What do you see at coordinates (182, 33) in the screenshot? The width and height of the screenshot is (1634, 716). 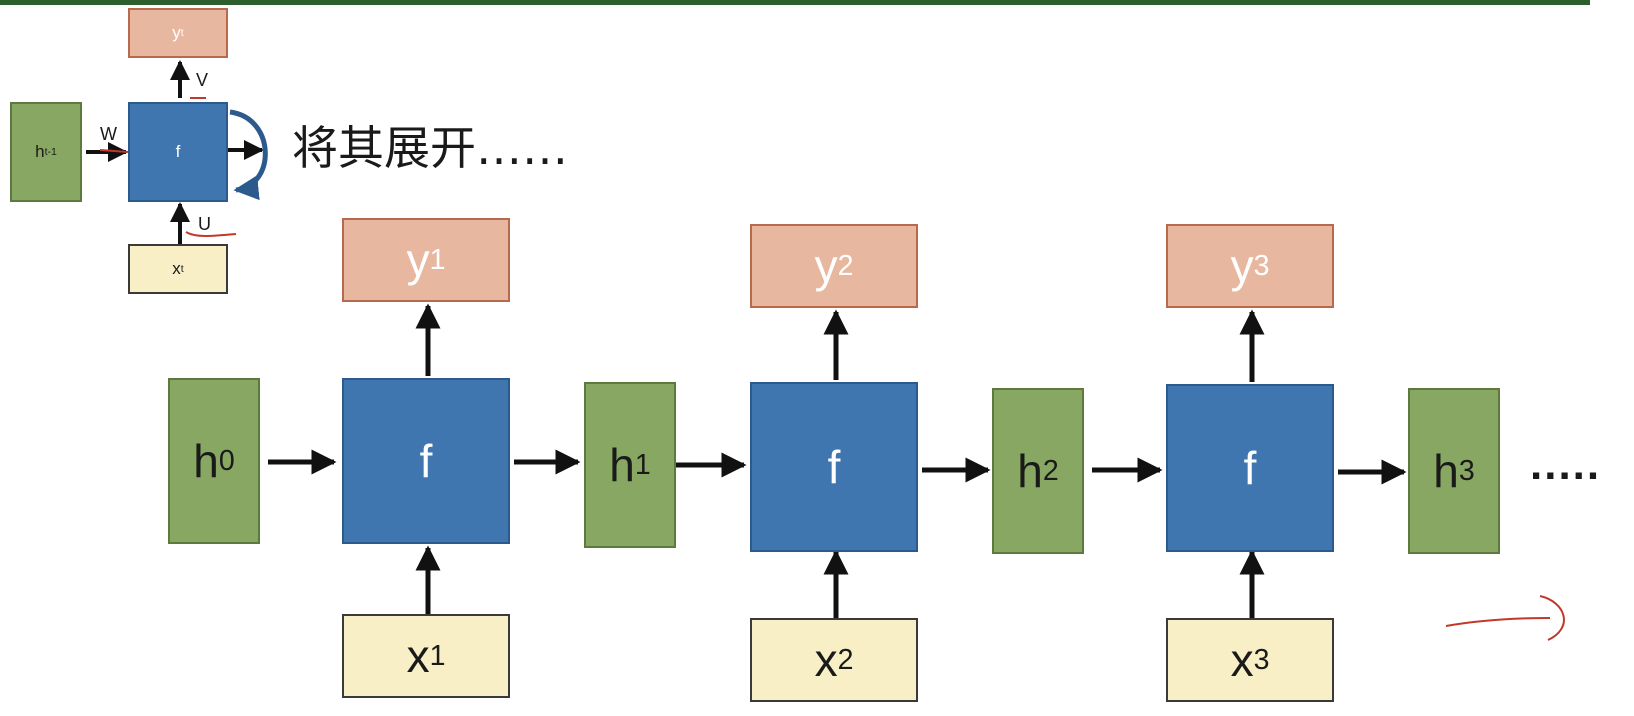 I see `small-y-sub: t` at bounding box center [182, 33].